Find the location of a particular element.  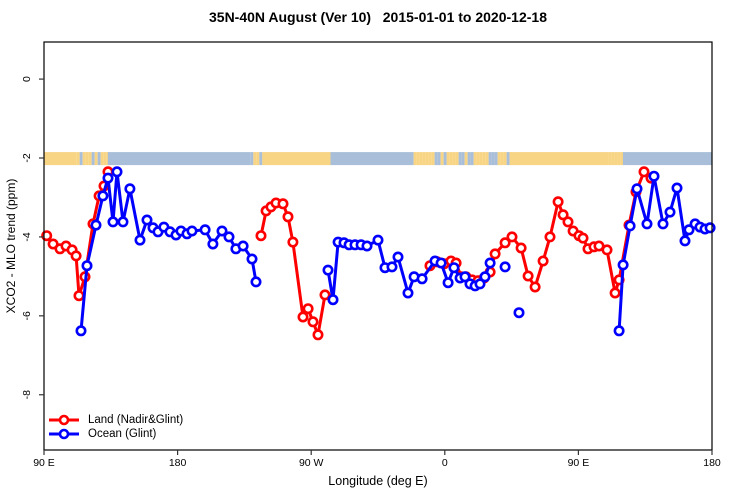

svg-text: -2 is located at coordinates (27, 157).